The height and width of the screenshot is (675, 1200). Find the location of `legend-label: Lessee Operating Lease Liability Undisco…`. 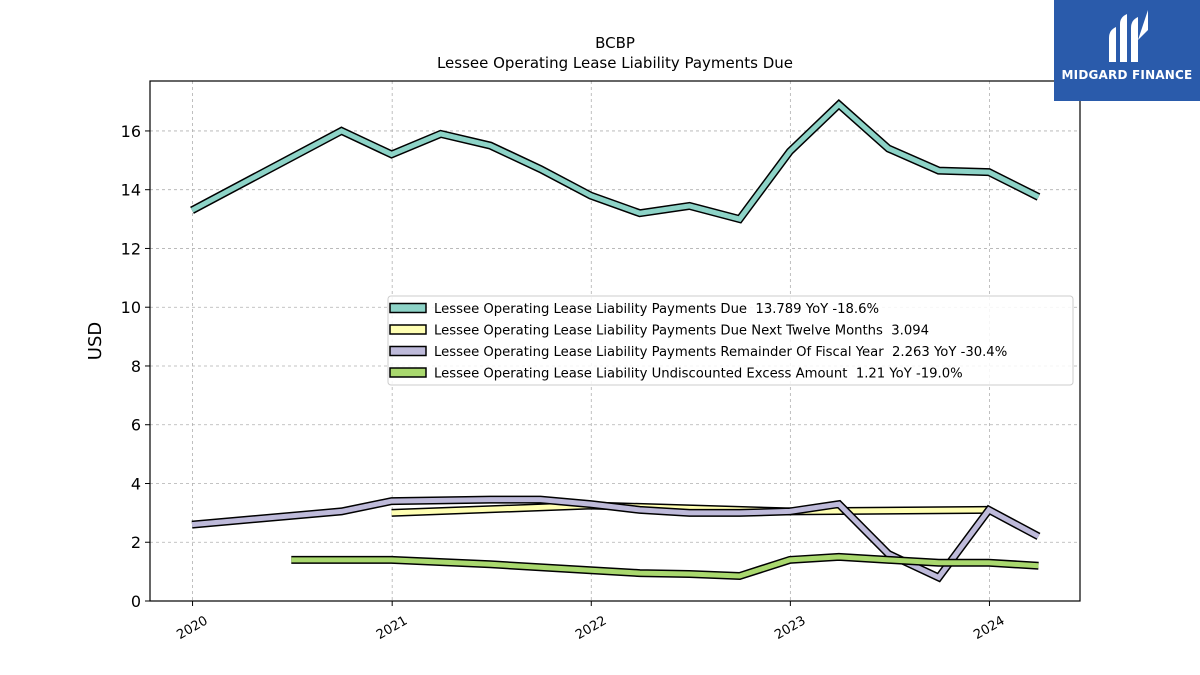

legend-label: Lessee Operating Lease Liability Undisco… is located at coordinates (698, 374).